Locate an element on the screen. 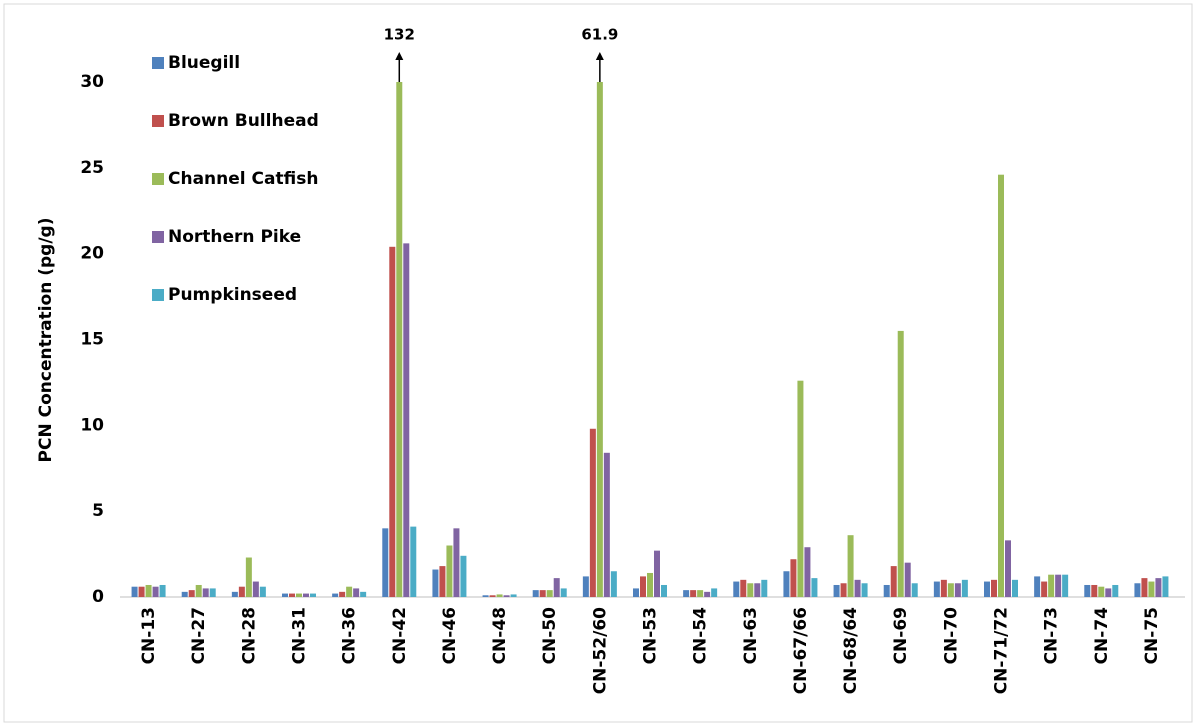 This screenshot has height=726, width=1196. legend-label: Northern Pike is located at coordinates (234, 237).